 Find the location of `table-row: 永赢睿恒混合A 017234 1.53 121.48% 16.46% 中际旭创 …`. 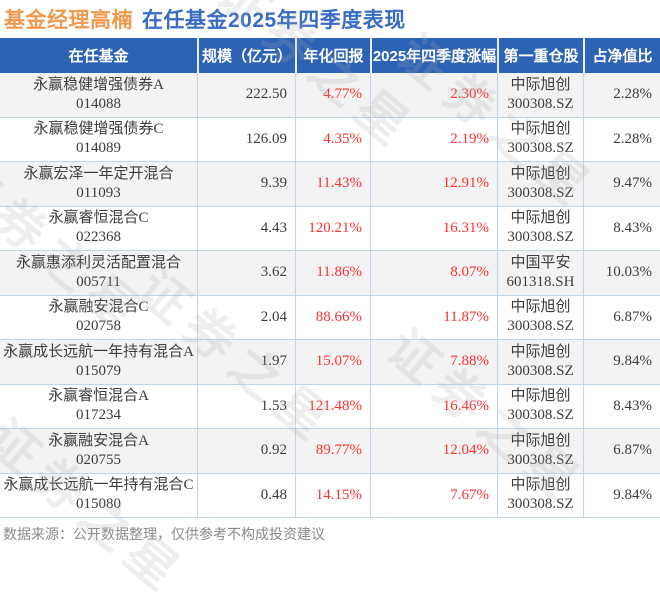

table-row: 永赢睿恒混合A 017234 1.53 121.48% 16.46% 中际旭创 … is located at coordinates (330, 406).